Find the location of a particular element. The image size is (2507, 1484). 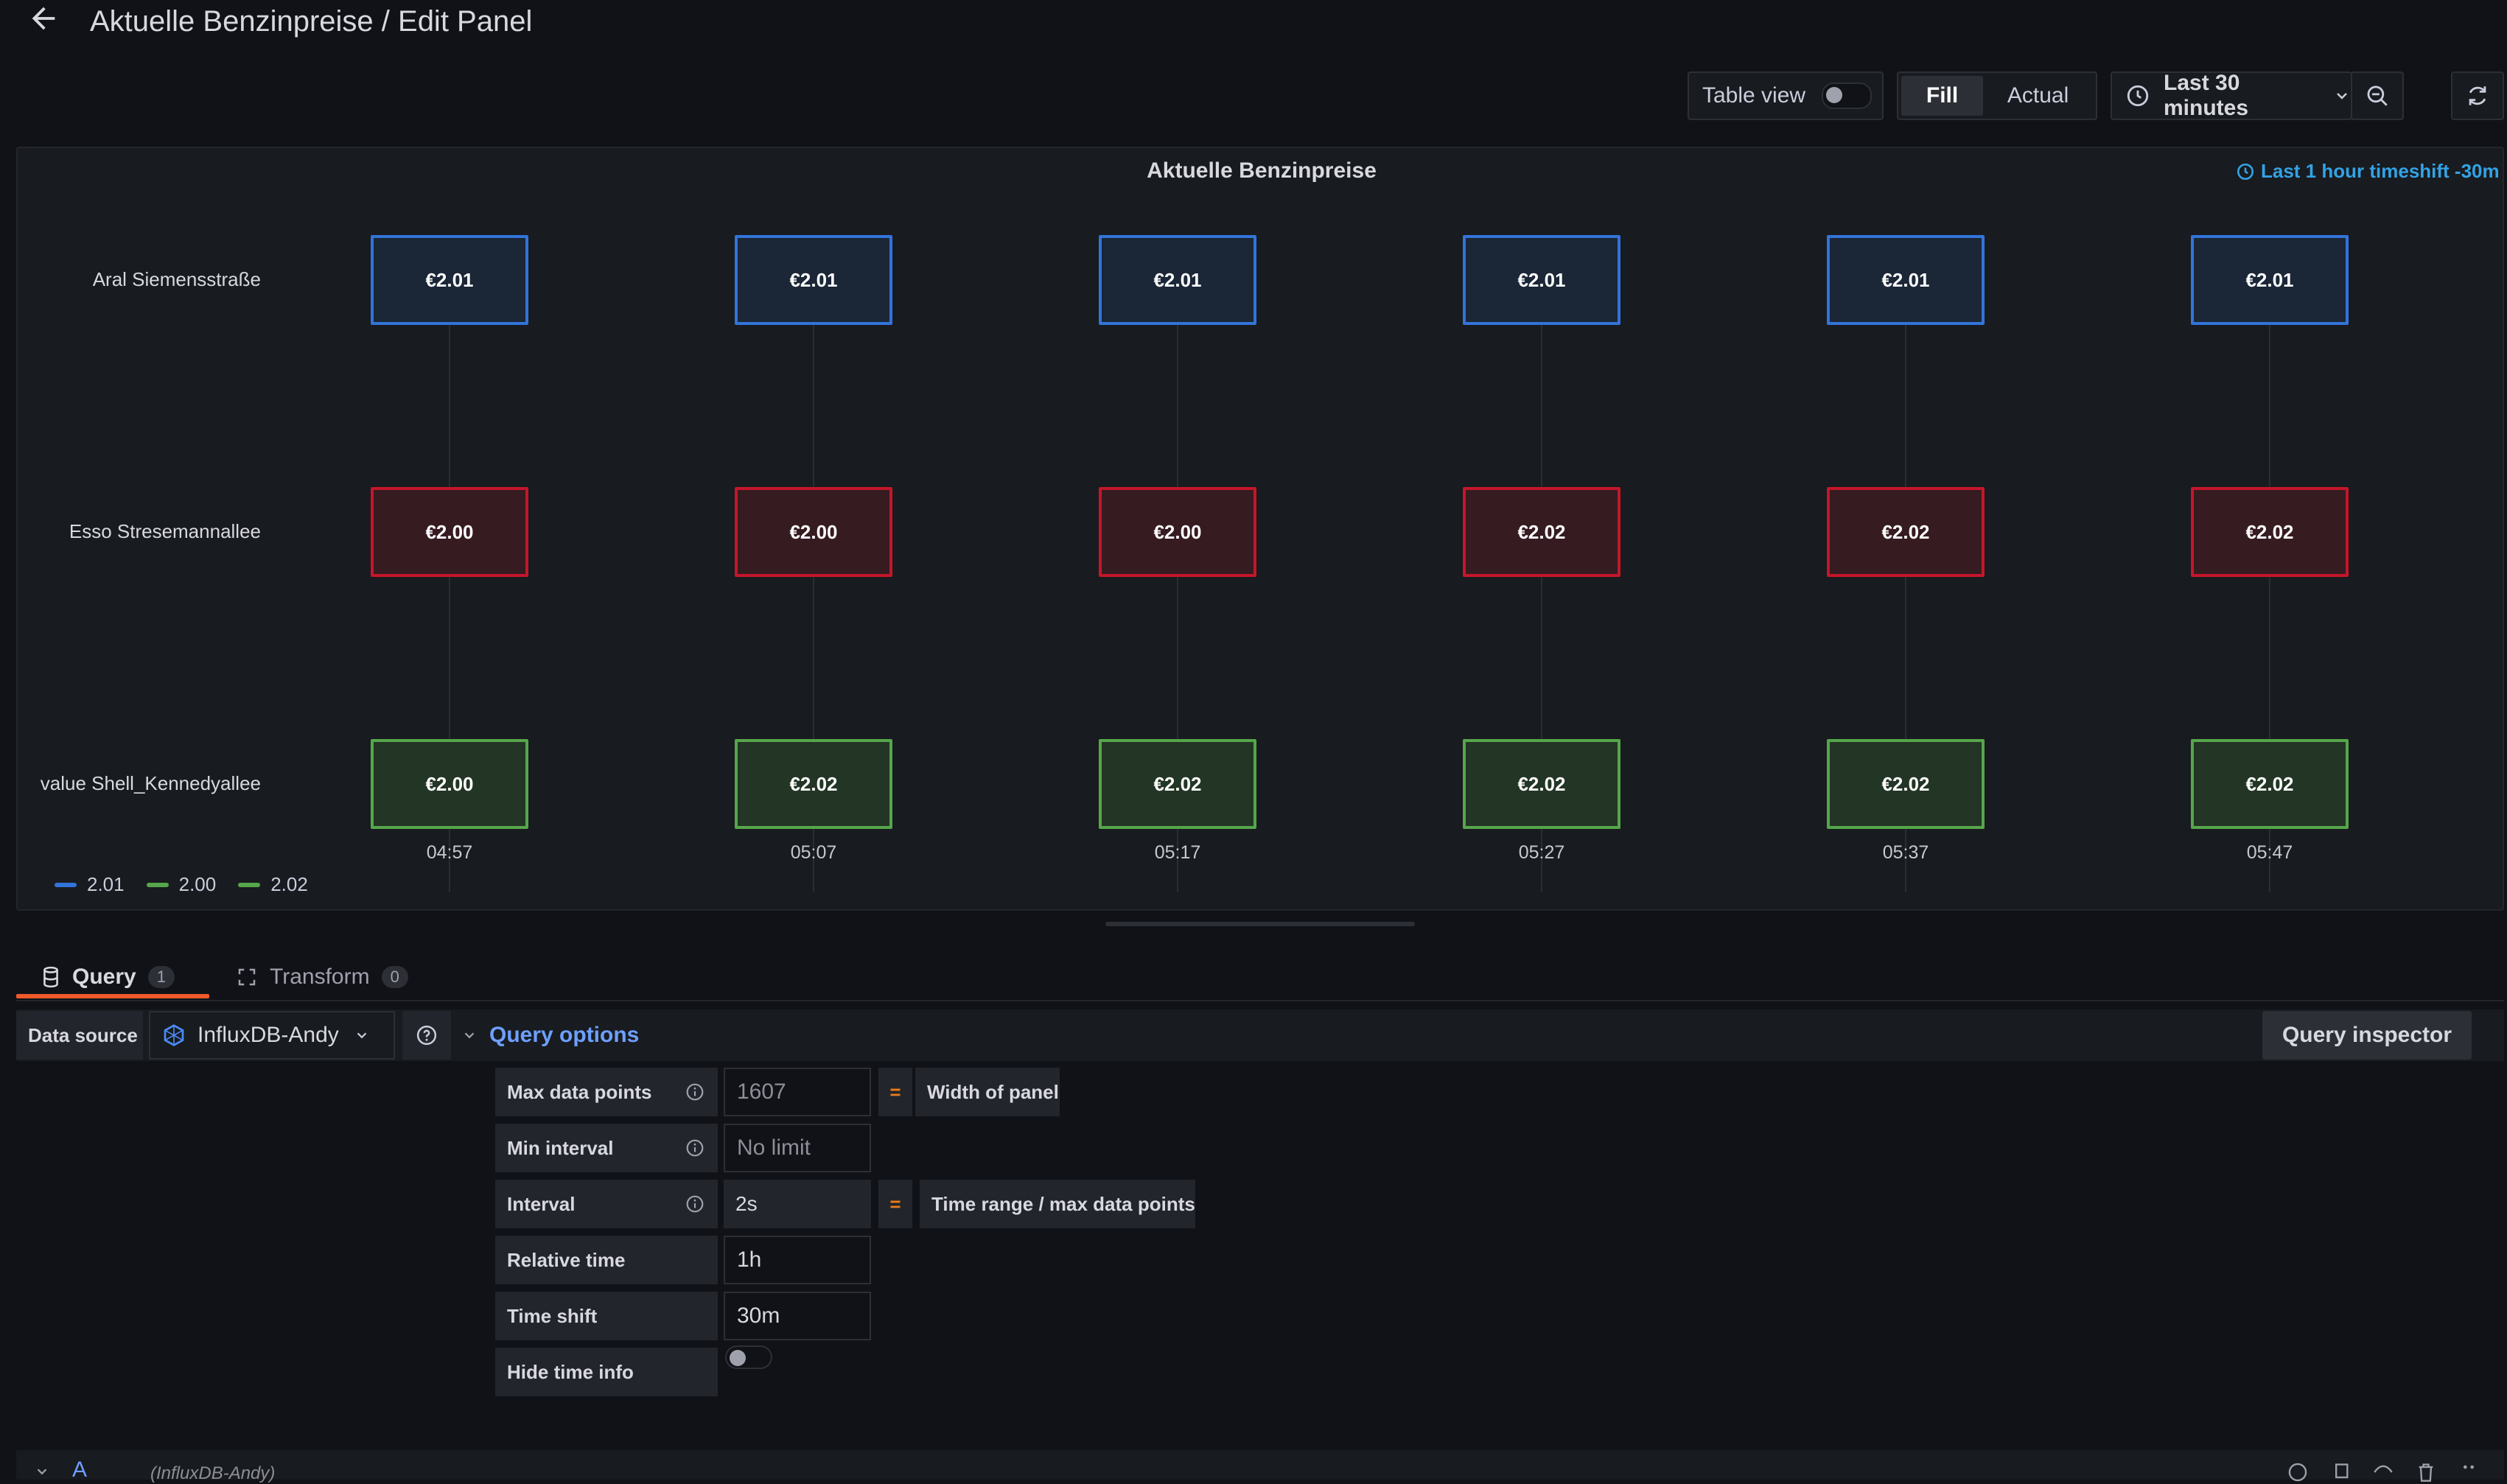

min-interval-input: No limit is located at coordinates (797, 1148).